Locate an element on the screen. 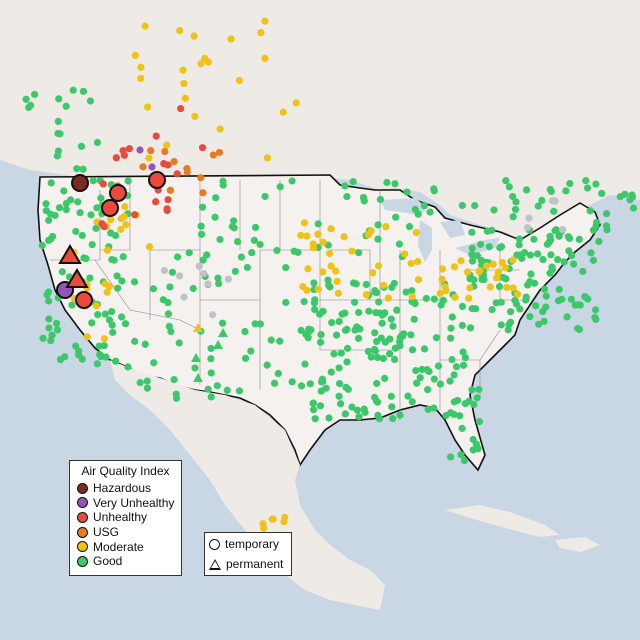 The height and width of the screenshot is (640, 640). hispaniola is located at coordinates (577, 544).